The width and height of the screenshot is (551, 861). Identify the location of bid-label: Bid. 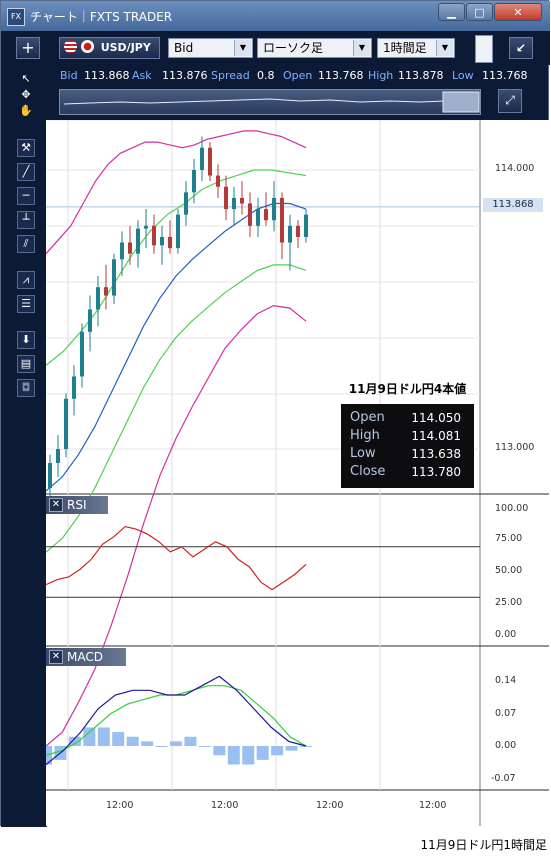
(69, 75).